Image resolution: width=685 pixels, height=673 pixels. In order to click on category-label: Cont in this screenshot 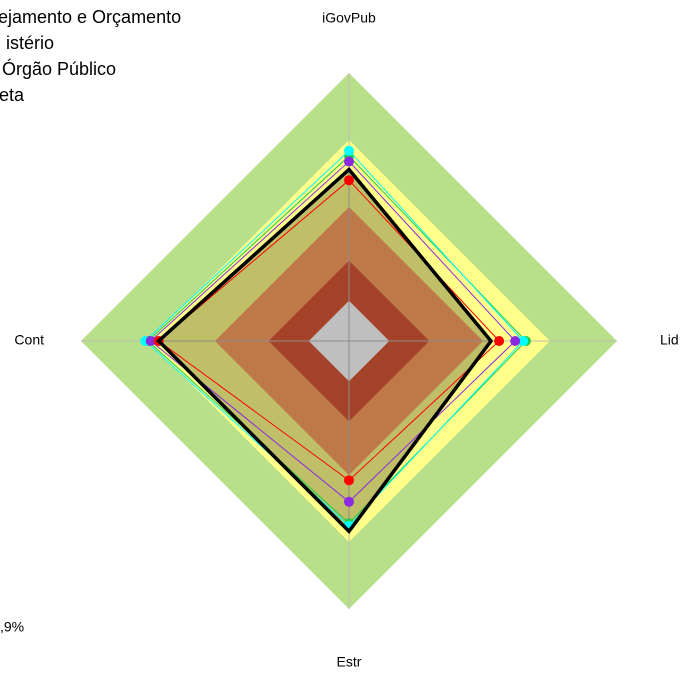, I will do `click(29, 340)`.